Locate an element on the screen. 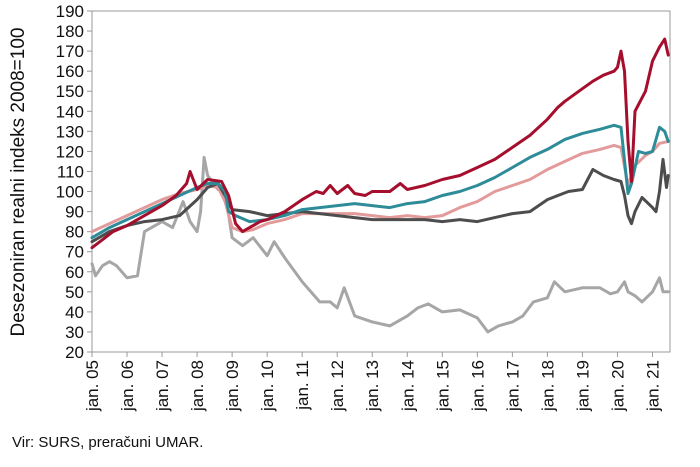  y-tick-label: 60 is located at coordinates (74, 272).